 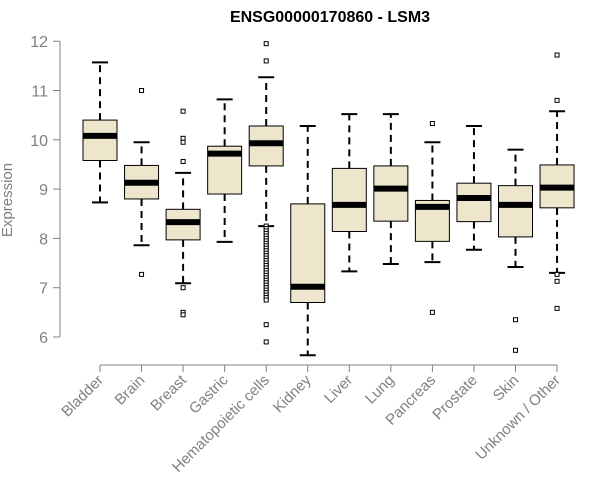 What do you see at coordinates (168, 392) in the screenshot?
I see `x-tick-label: Breast` at bounding box center [168, 392].